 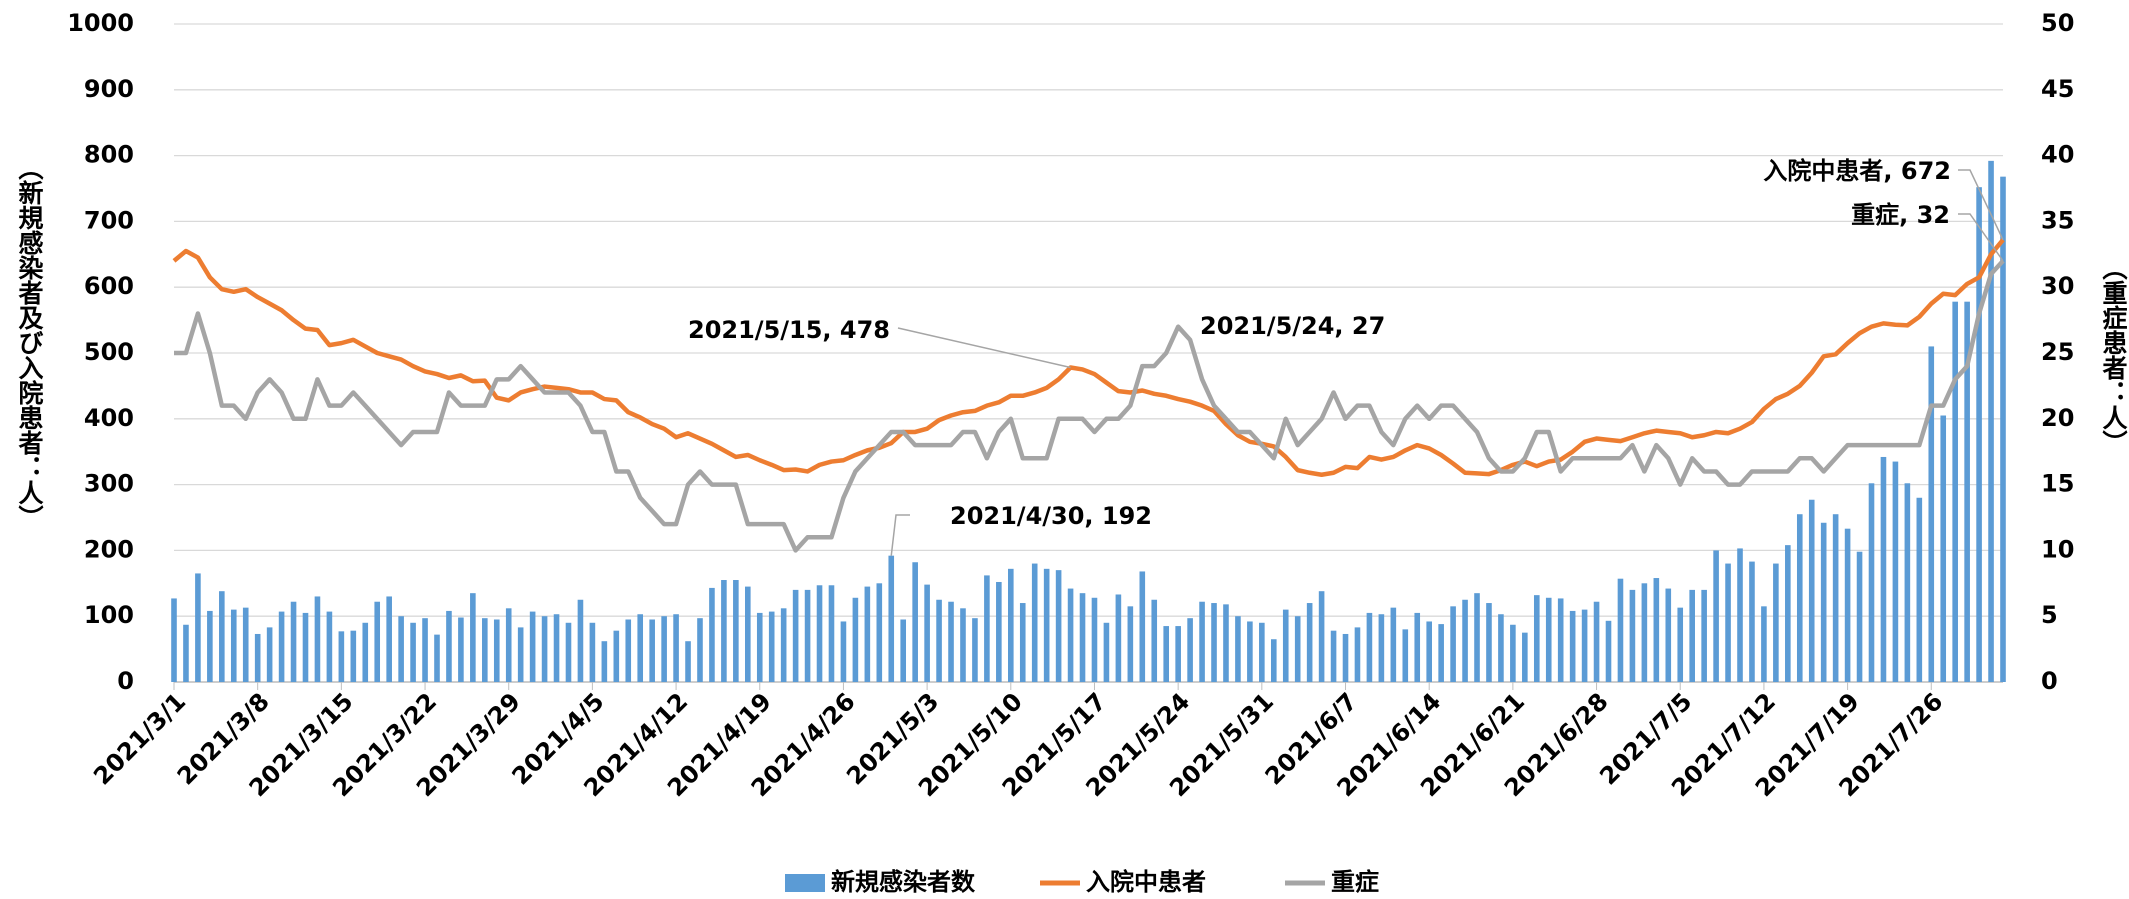 I want to click on y-tick-label: 200, so click(x=109, y=549).